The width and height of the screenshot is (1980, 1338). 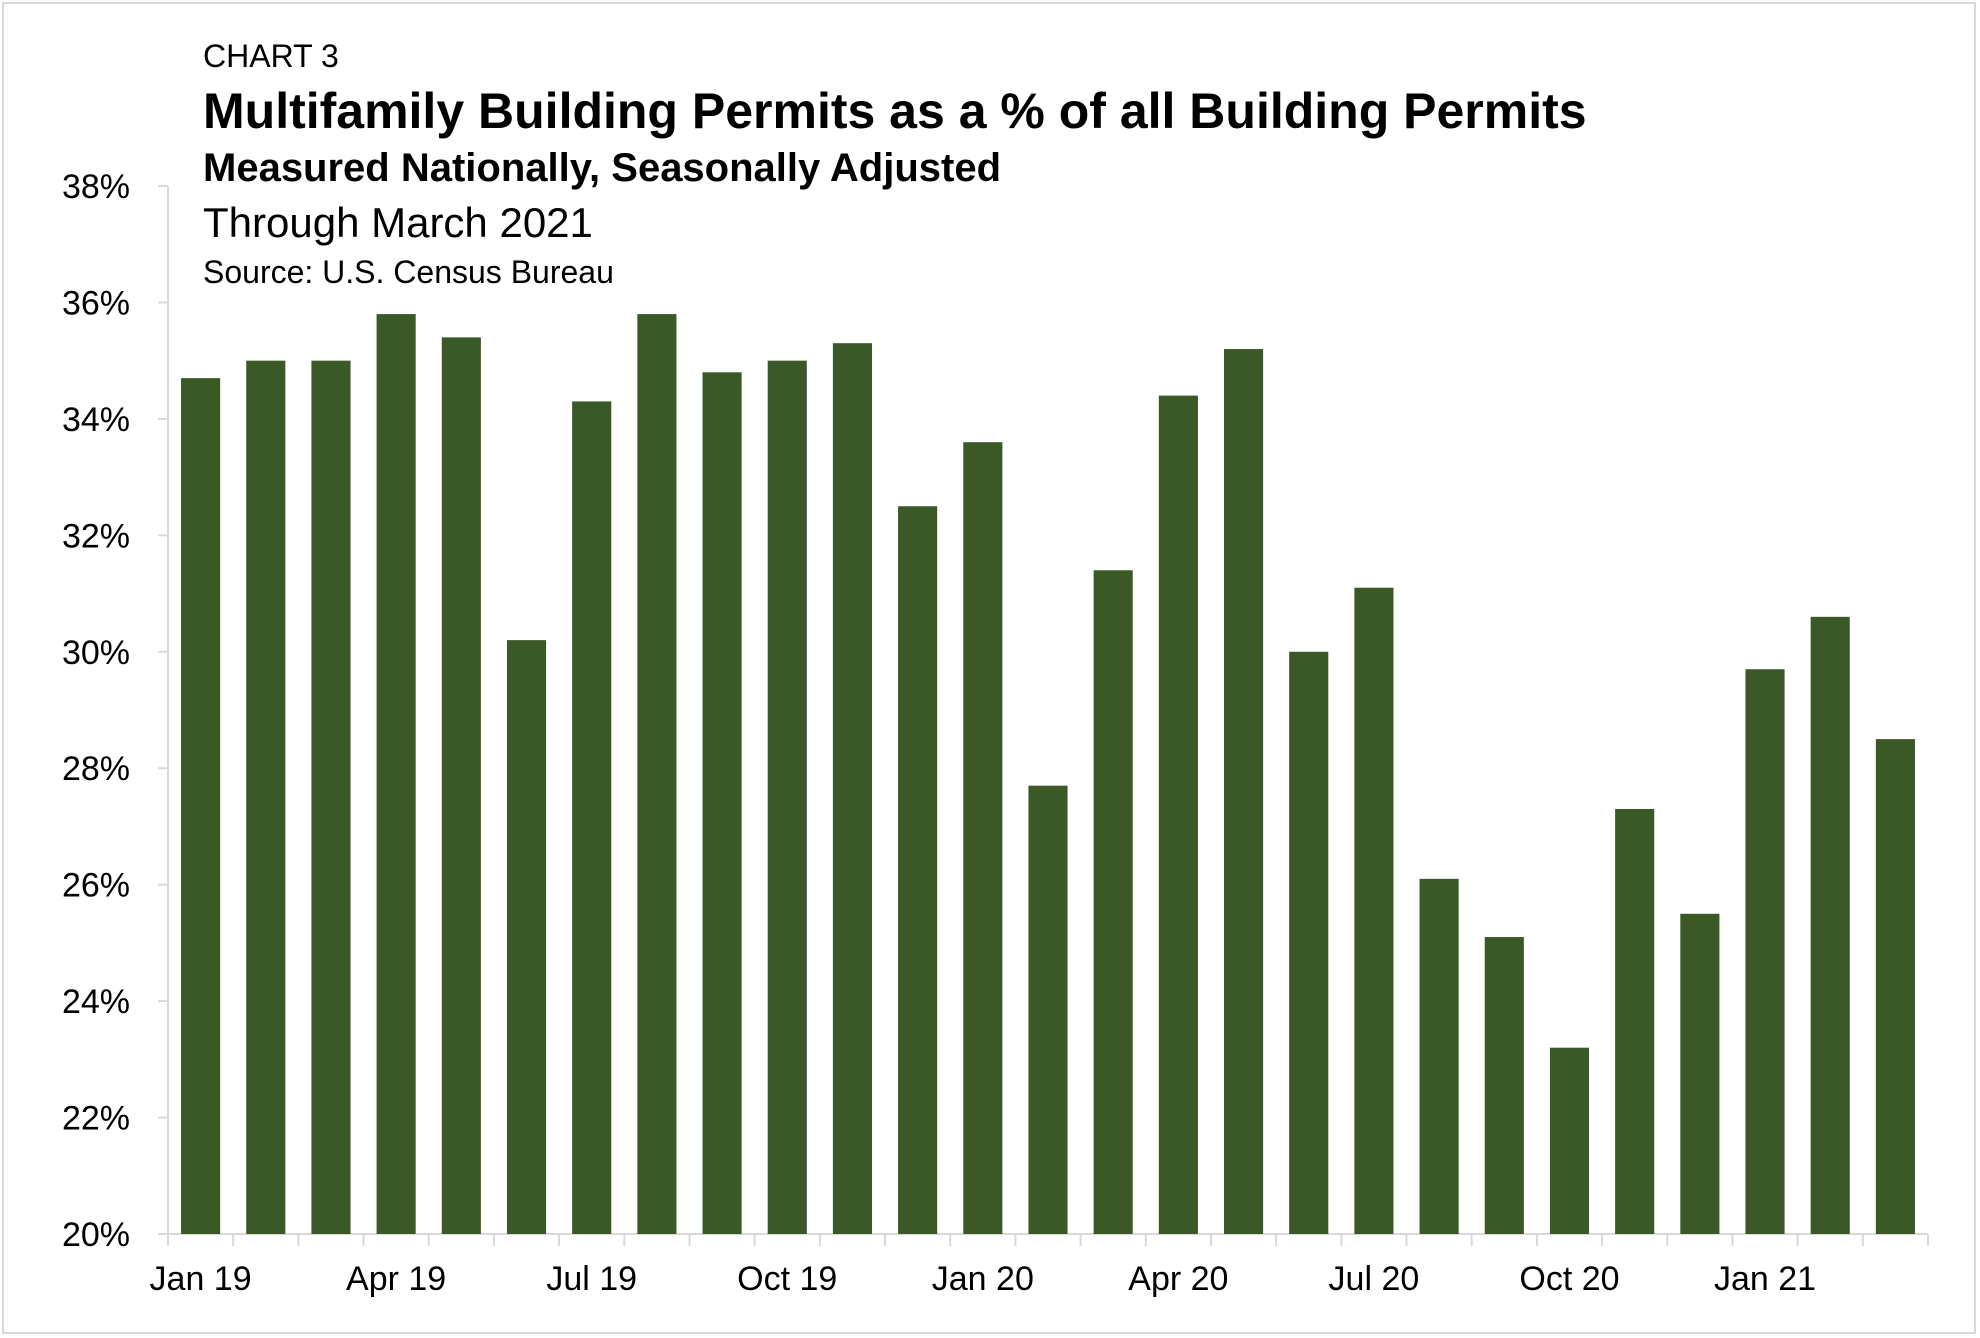 What do you see at coordinates (96, 1235) in the screenshot?
I see `y-tick-label: 20%` at bounding box center [96, 1235].